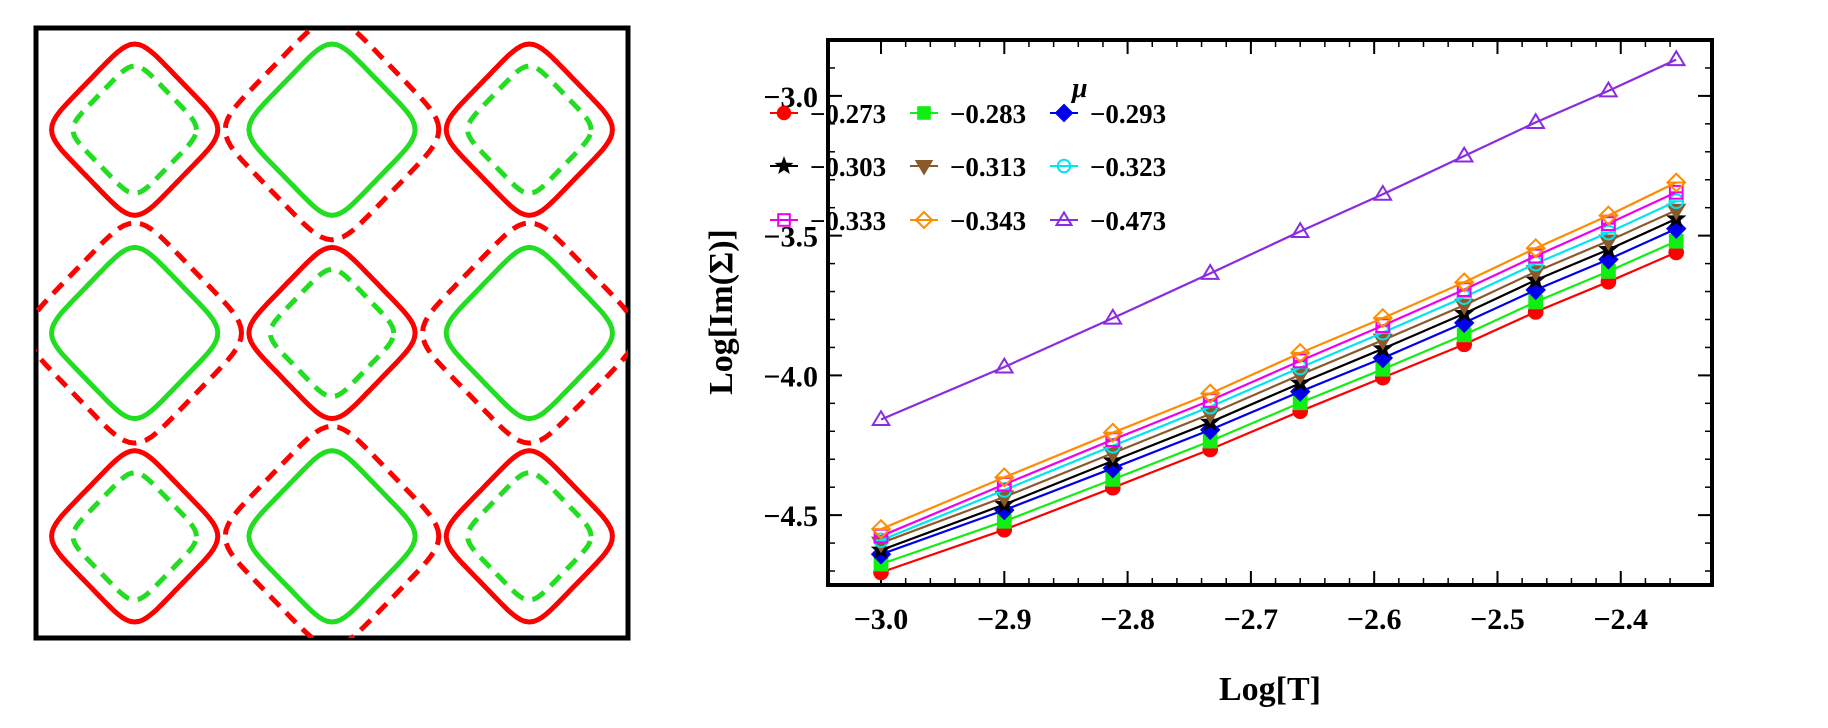 This screenshot has width=1828, height=728. I want to click on legend-label: −0.343, so click(988, 221).